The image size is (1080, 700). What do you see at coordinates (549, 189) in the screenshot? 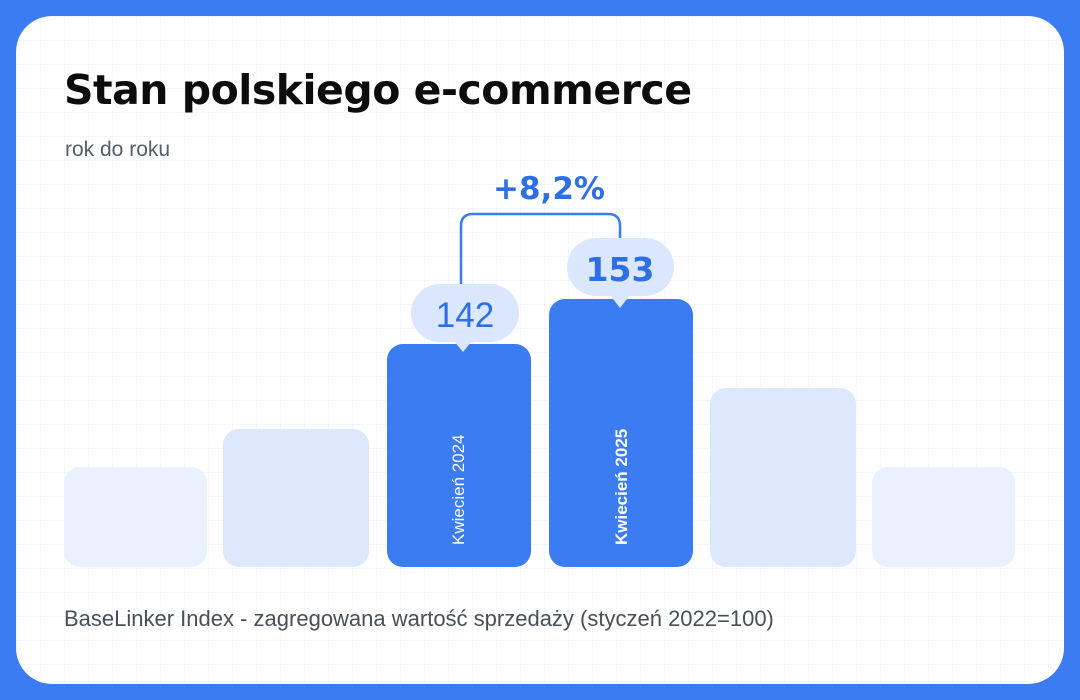
I see `change-percentage: +8,2%` at bounding box center [549, 189].